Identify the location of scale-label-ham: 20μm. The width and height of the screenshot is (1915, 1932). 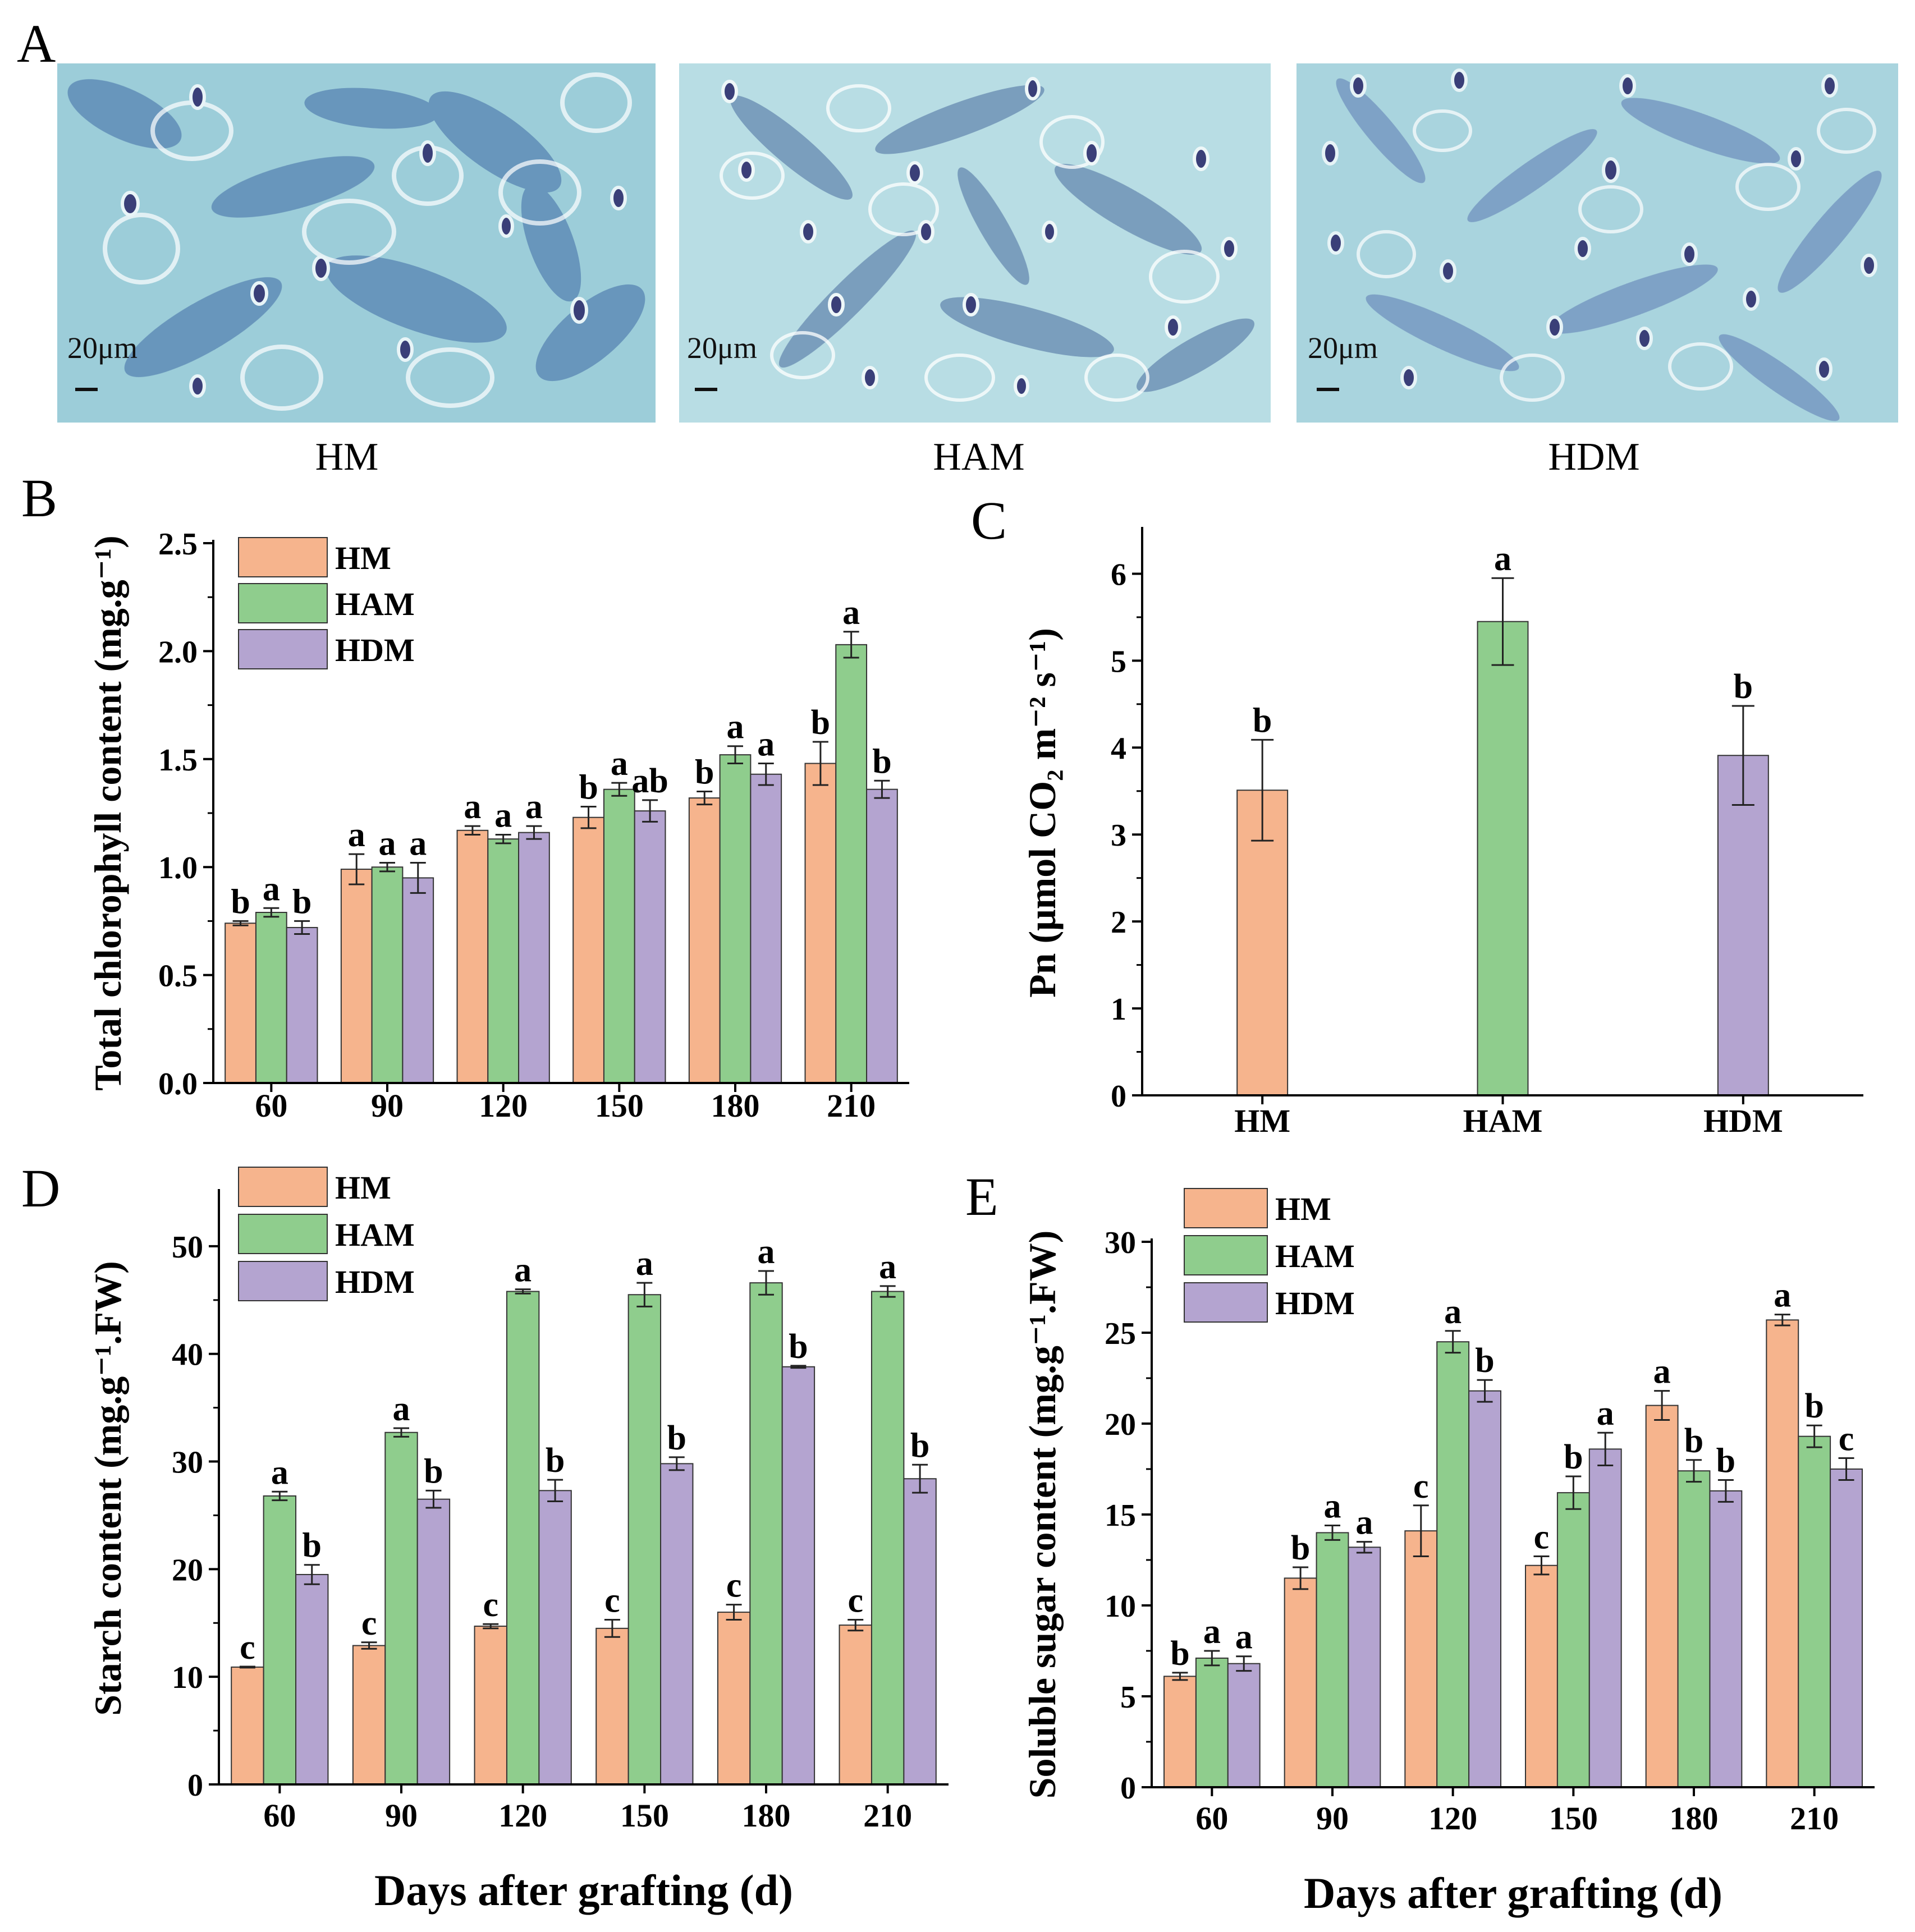
(722, 348).